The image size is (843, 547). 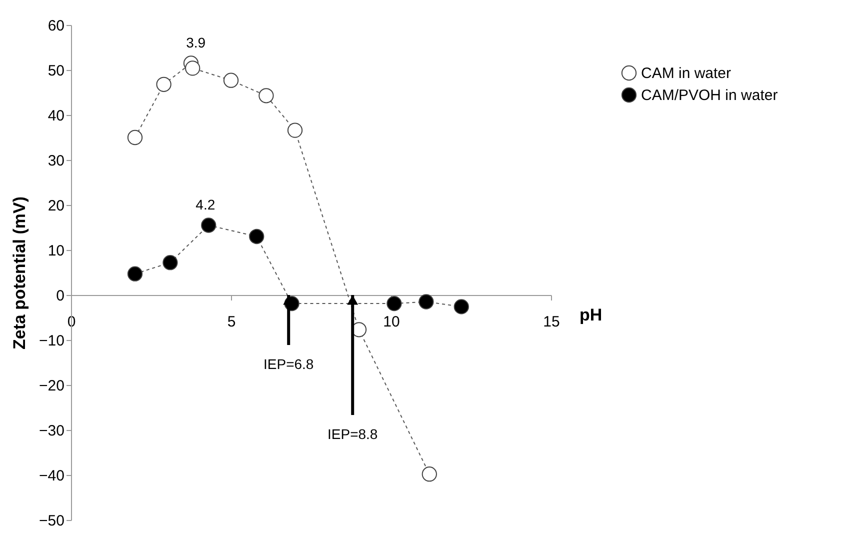 What do you see at coordinates (289, 364) in the screenshot?
I see `annotation: IEP=6.8` at bounding box center [289, 364].